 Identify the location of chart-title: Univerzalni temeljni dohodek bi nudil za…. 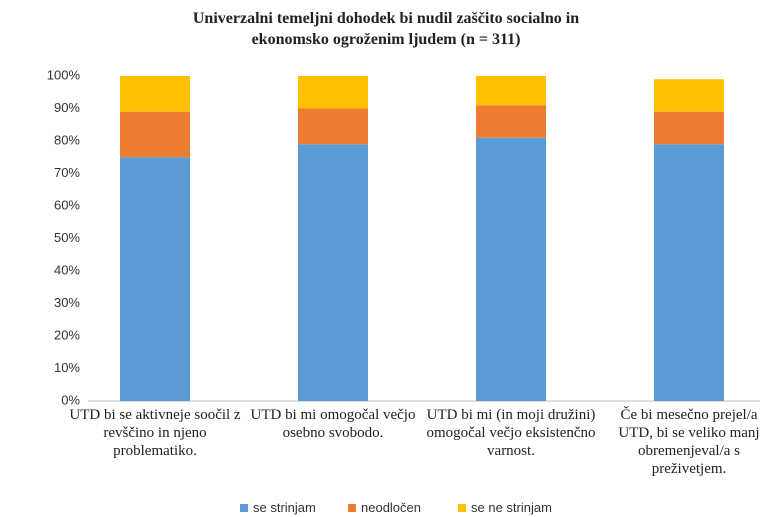
(386, 29).